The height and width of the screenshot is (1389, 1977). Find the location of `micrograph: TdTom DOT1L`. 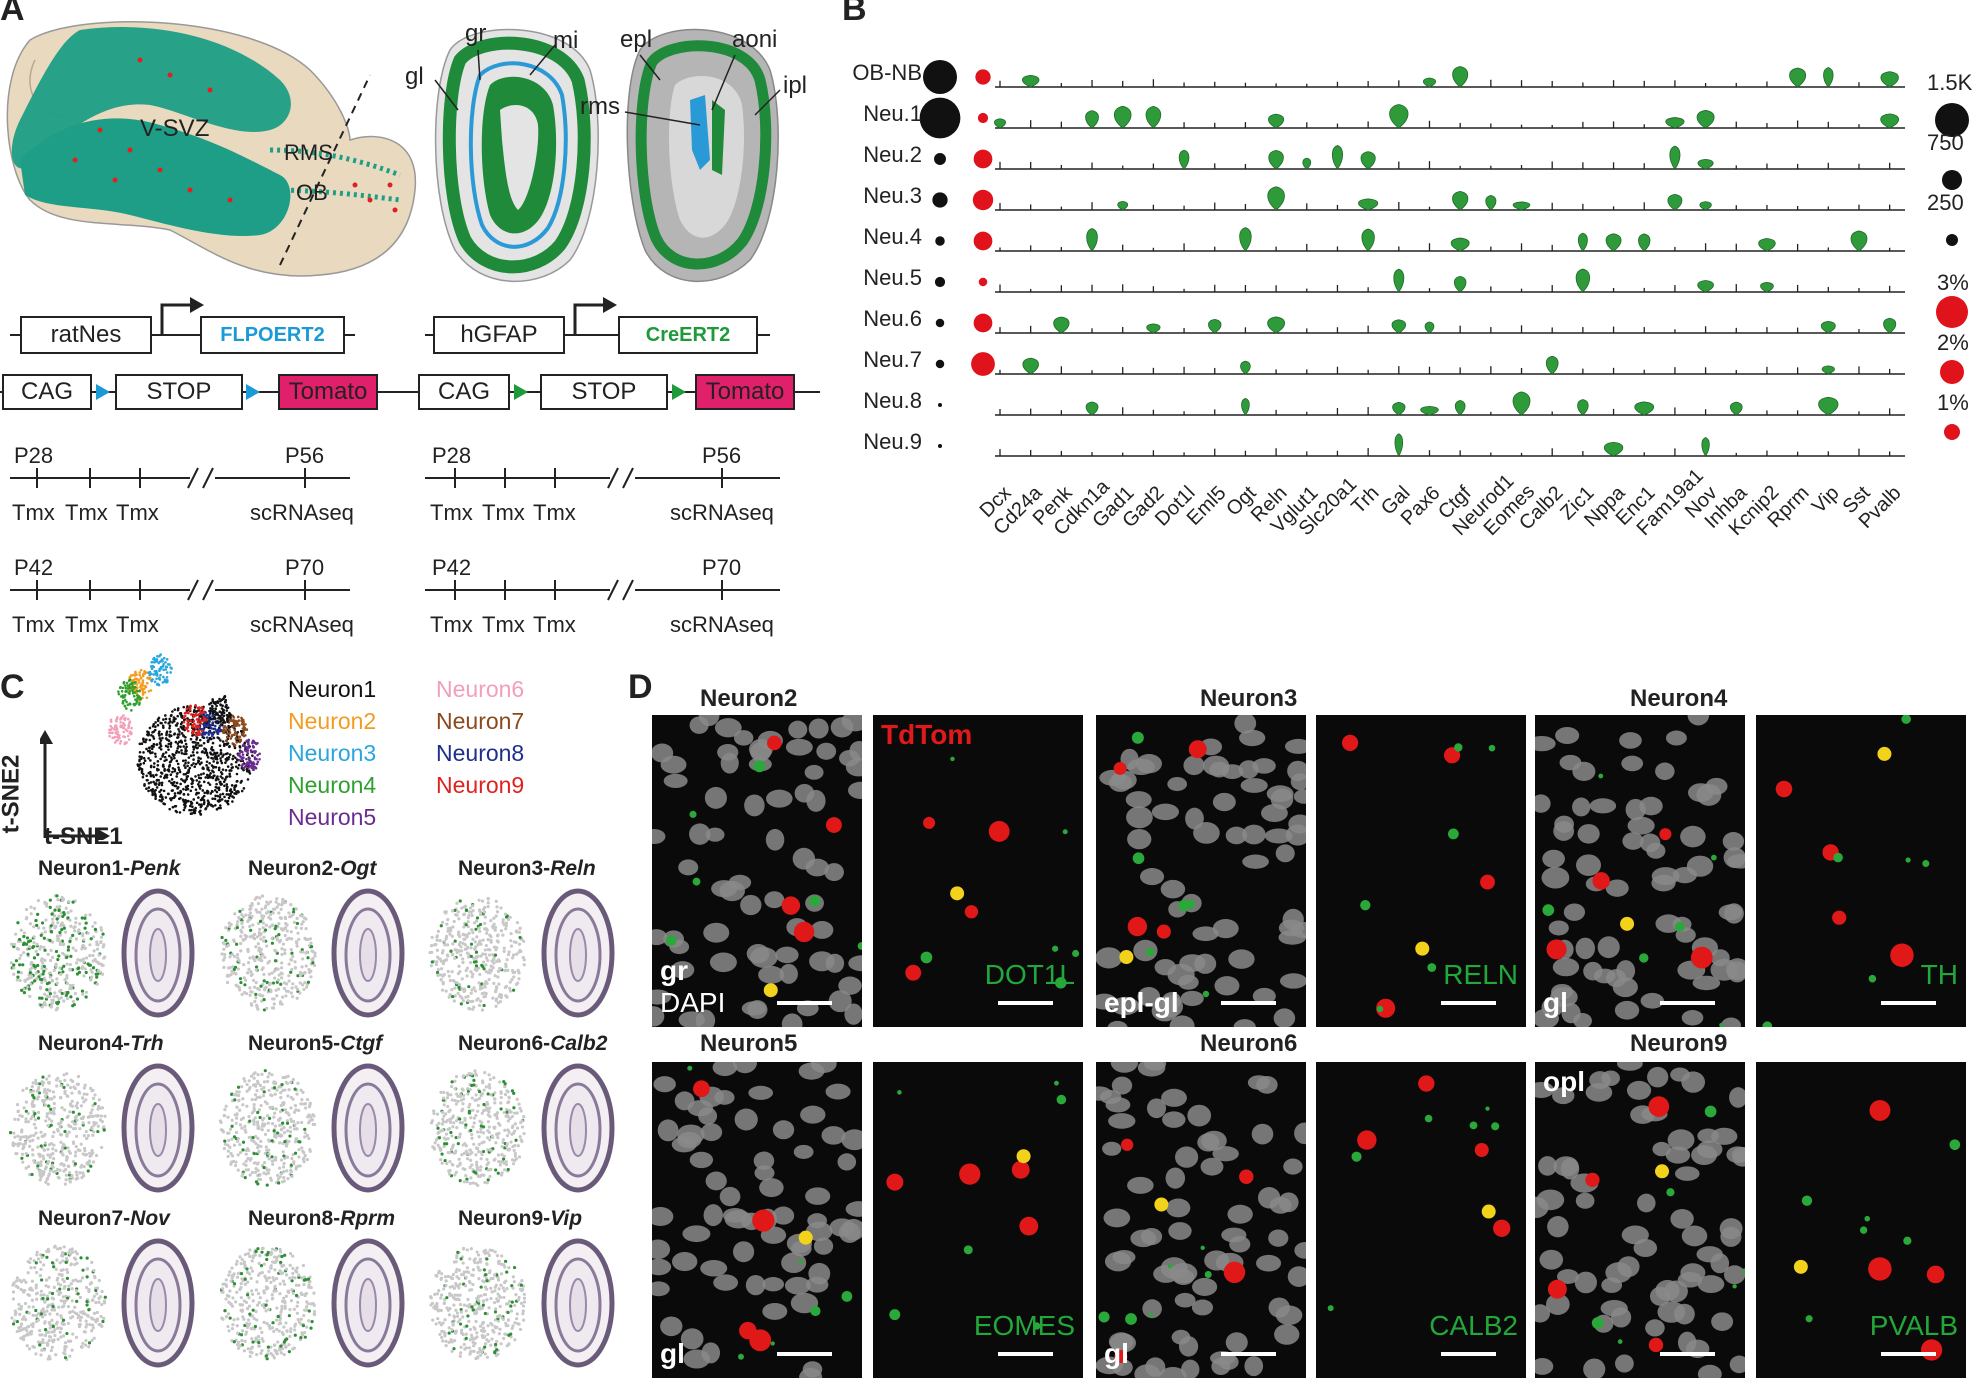

micrograph: TdTom DOT1L is located at coordinates (978, 871).